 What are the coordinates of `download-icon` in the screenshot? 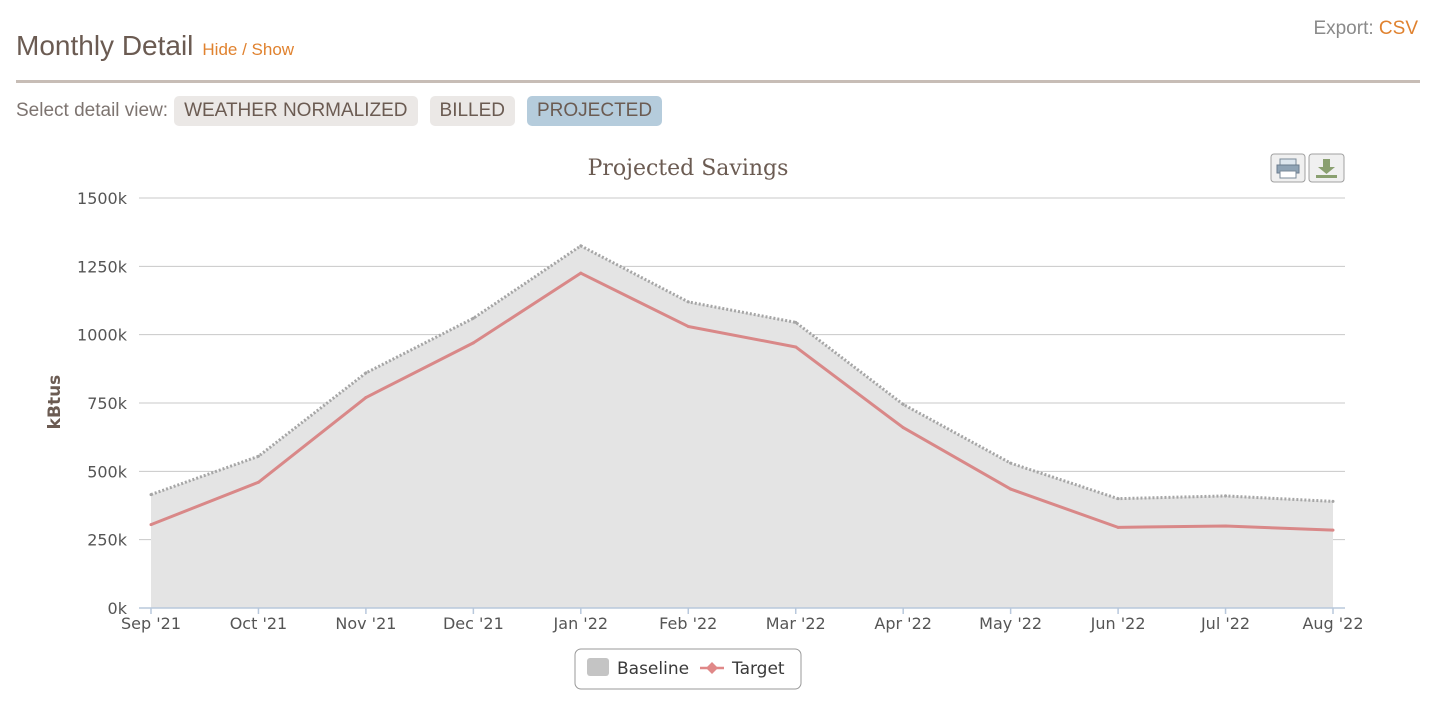 It's located at (1326, 168).